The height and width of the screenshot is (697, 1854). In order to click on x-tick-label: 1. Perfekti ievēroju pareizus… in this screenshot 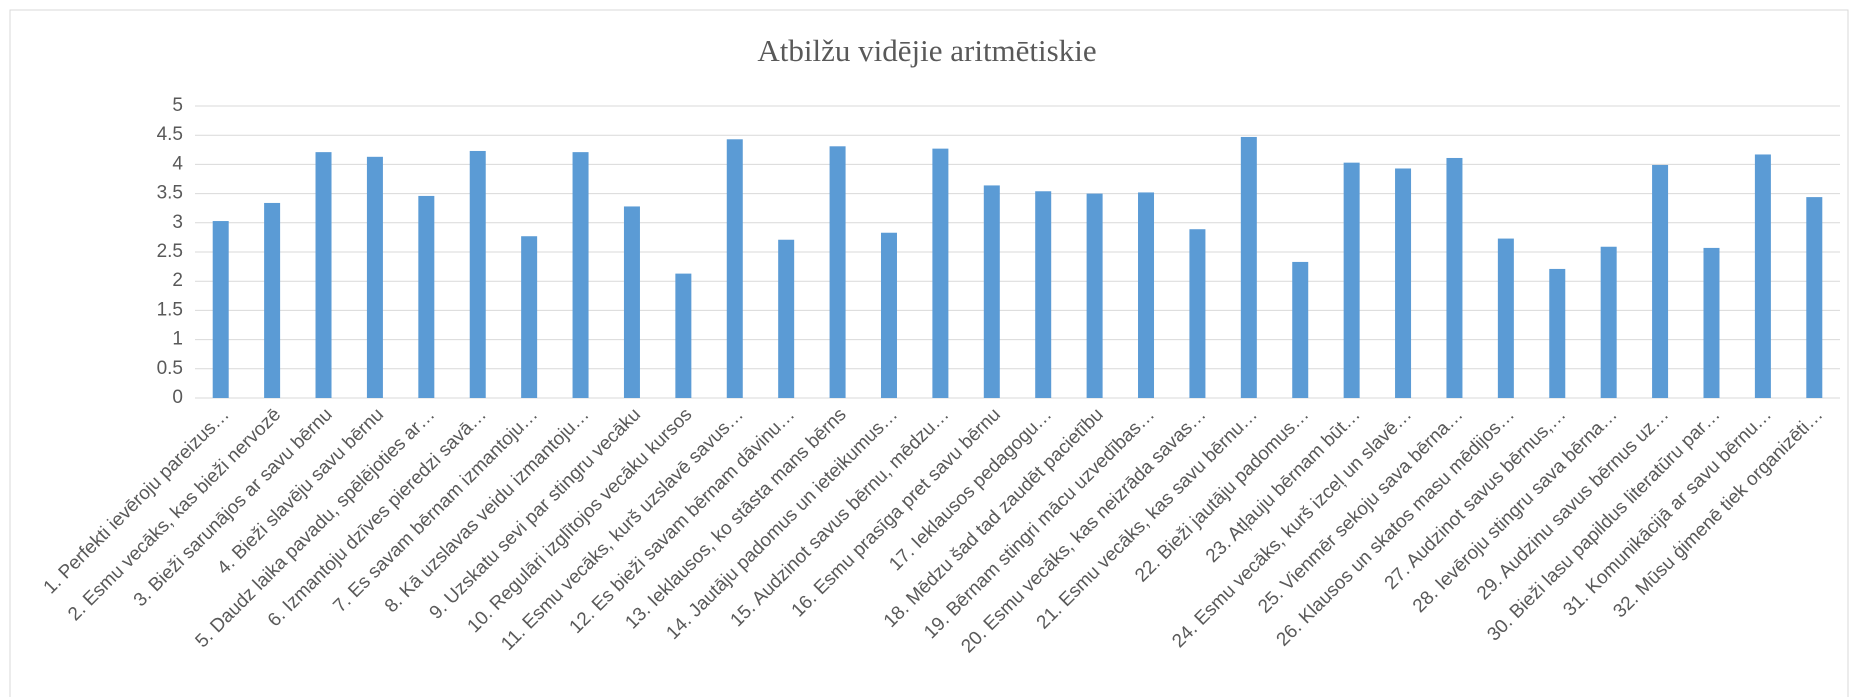, I will do `click(137, 501)`.